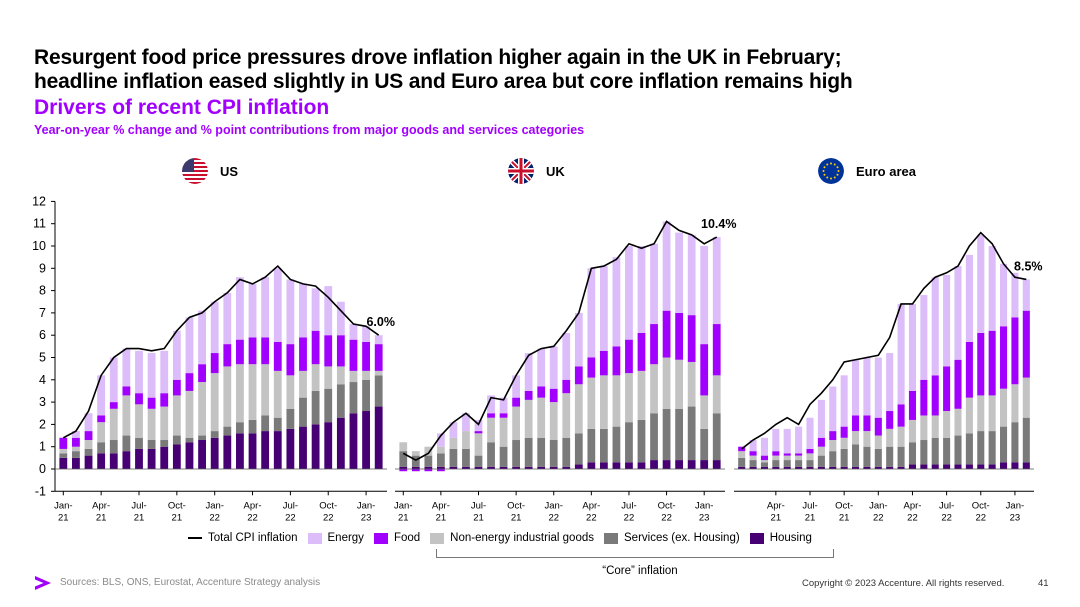 The width and height of the screenshot is (1080, 607). Describe the element at coordinates (42, 424) in the screenshot. I see `y-tick-label: 2` at that location.